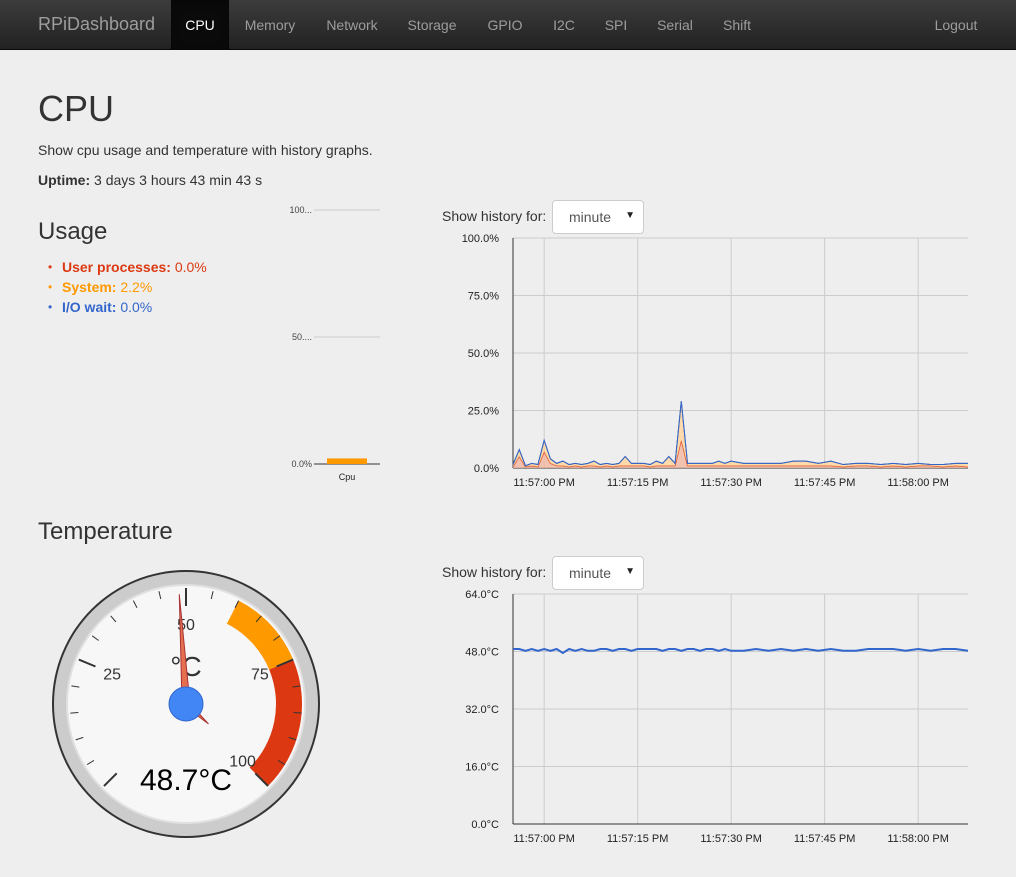  I want to click on legend-io: I/O wait: 0.0%, so click(127, 307).